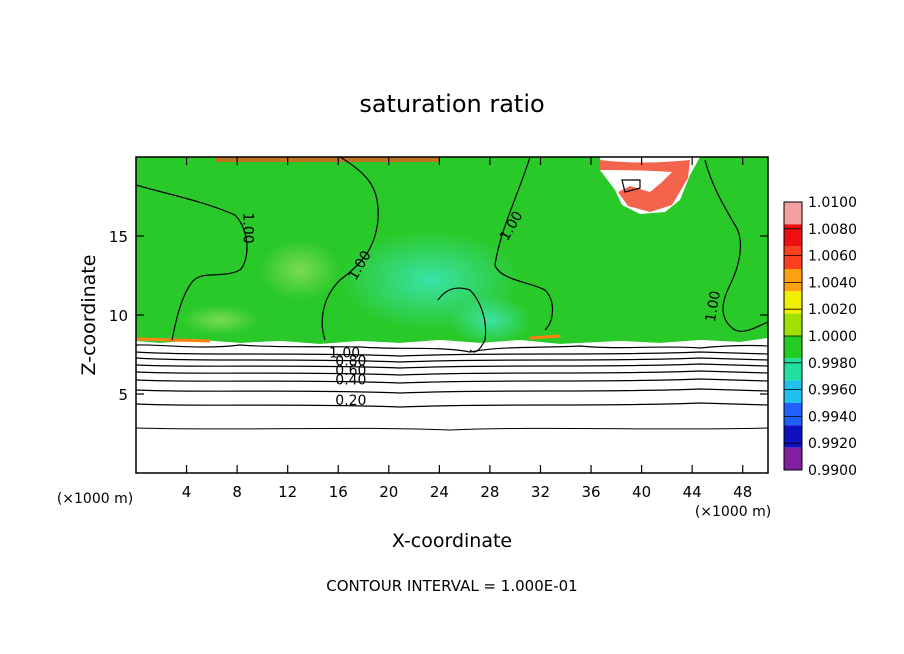 This screenshot has height=654, width=904. Describe the element at coordinates (350, 371) in the screenshot. I see `contour-label: 0.60` at that location.